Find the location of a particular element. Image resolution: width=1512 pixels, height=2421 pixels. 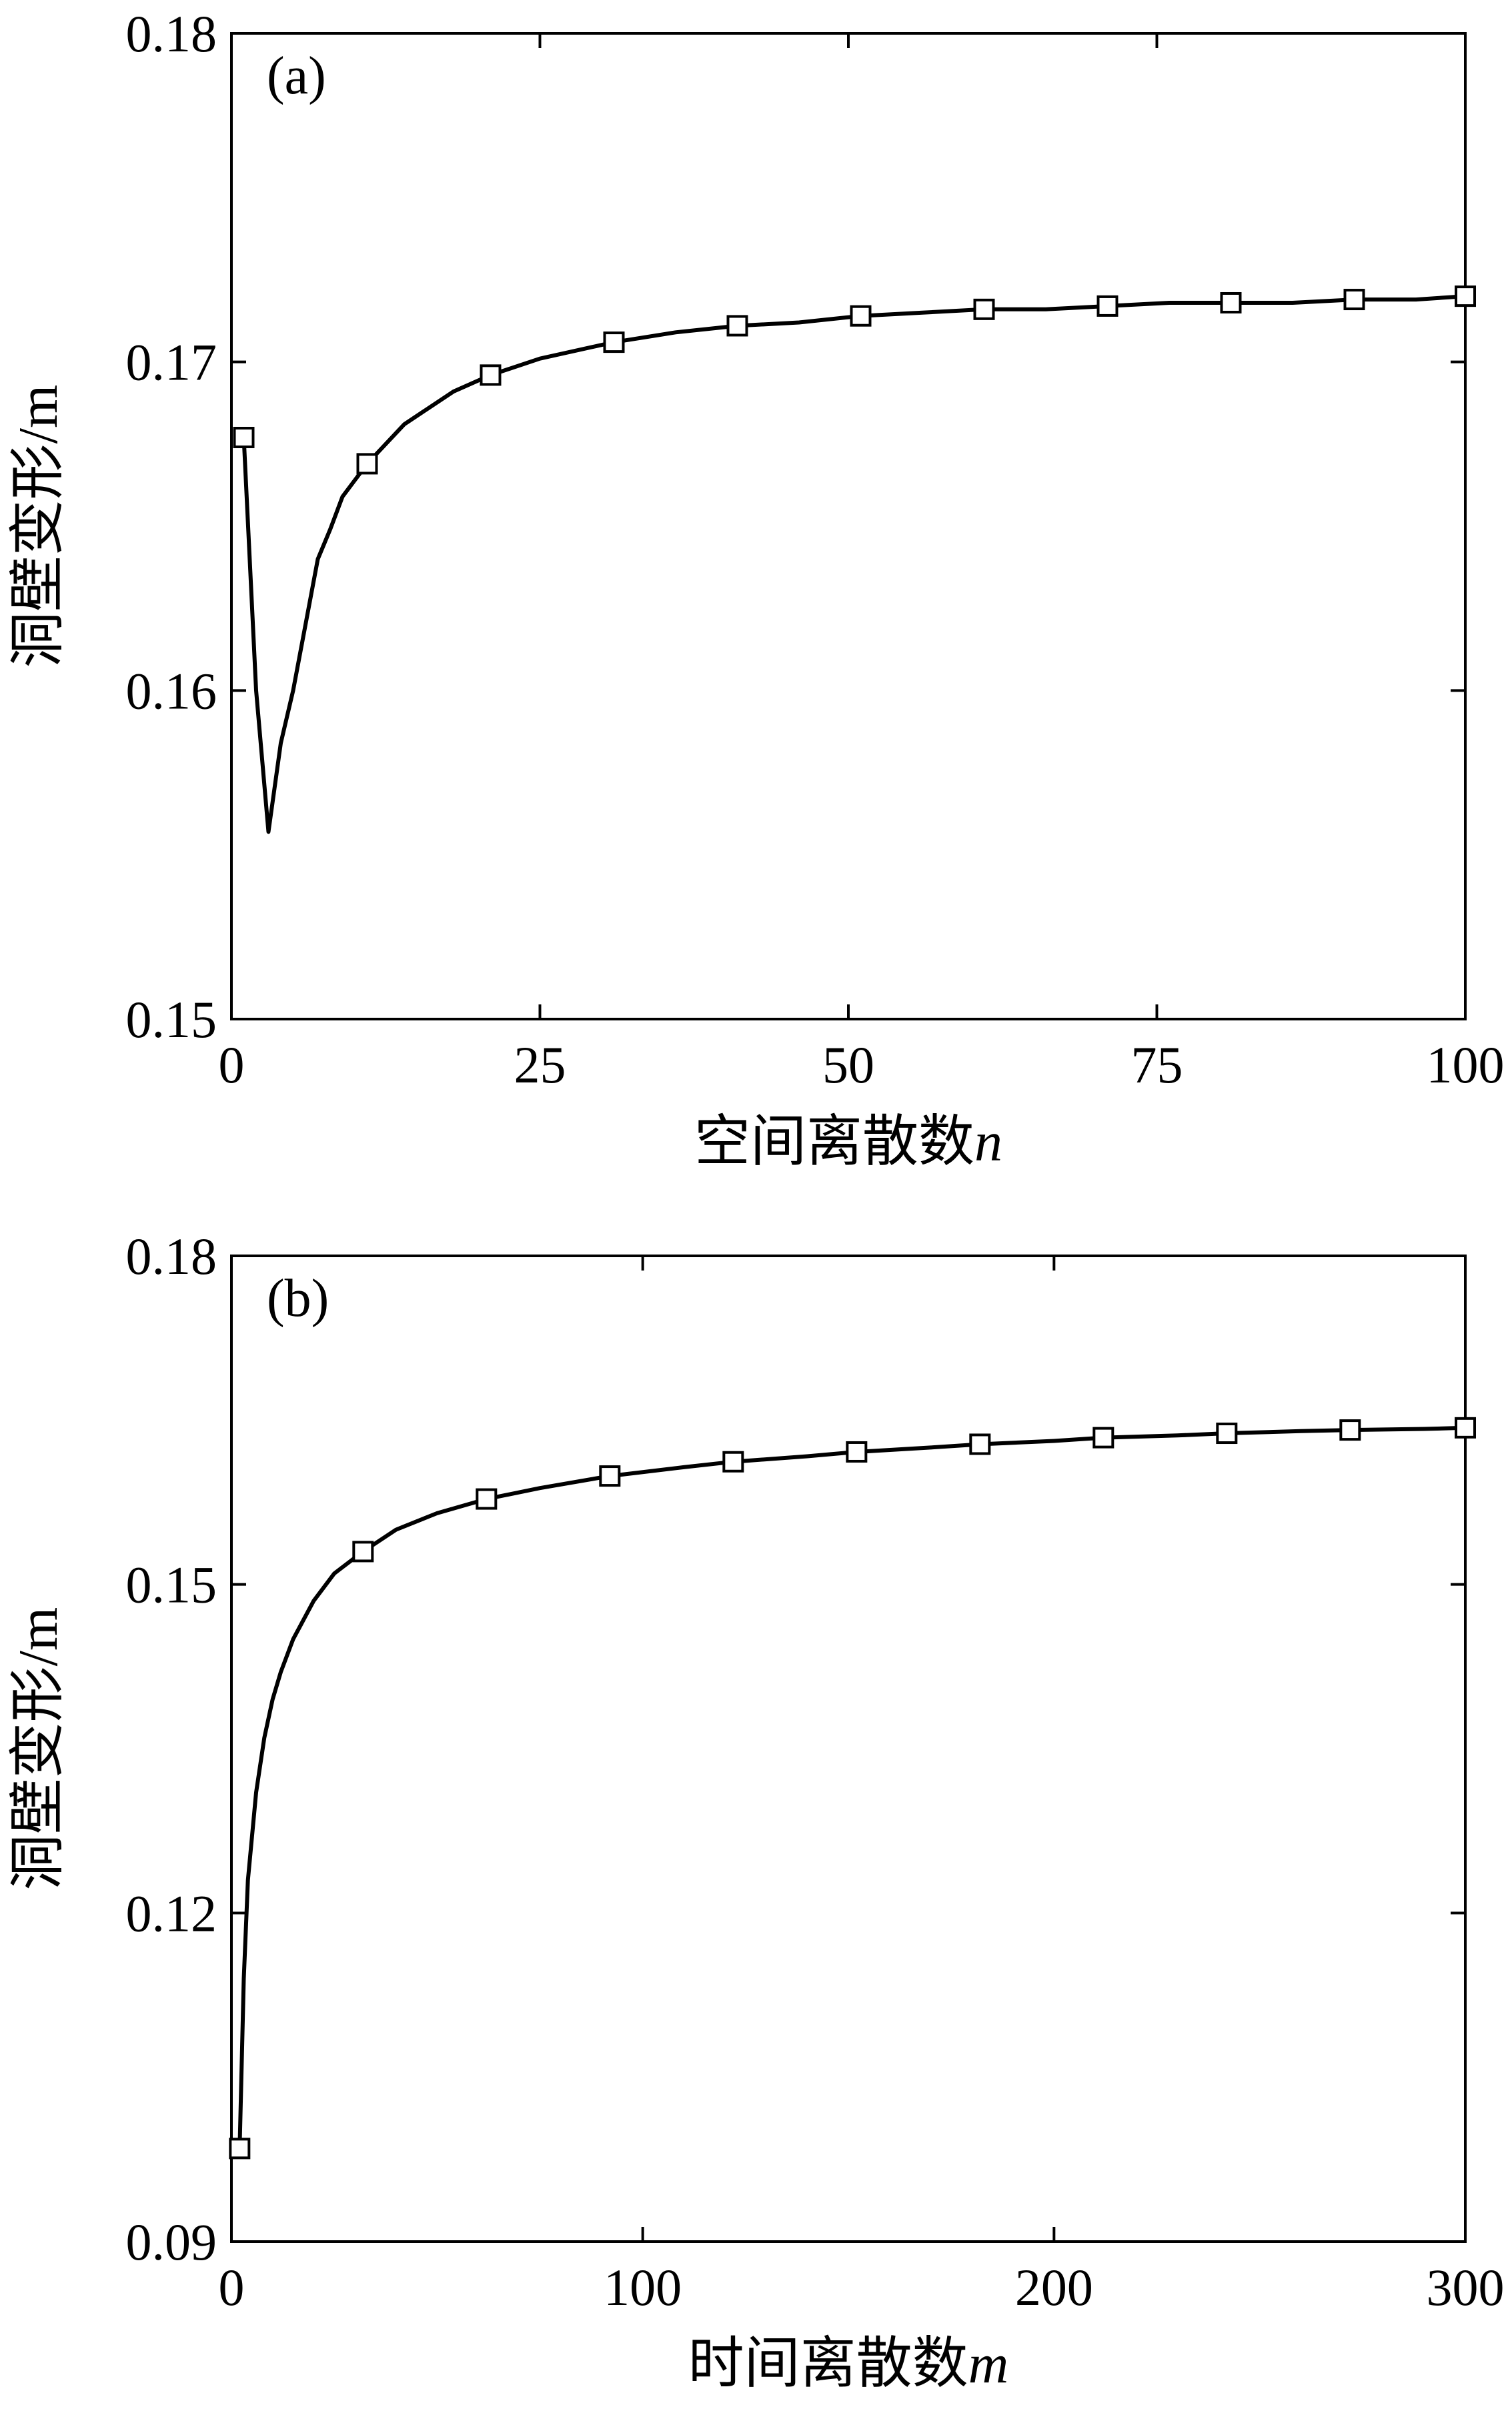

x-axis-title-text: 空间离散数 is located at coordinates (834, 1142).